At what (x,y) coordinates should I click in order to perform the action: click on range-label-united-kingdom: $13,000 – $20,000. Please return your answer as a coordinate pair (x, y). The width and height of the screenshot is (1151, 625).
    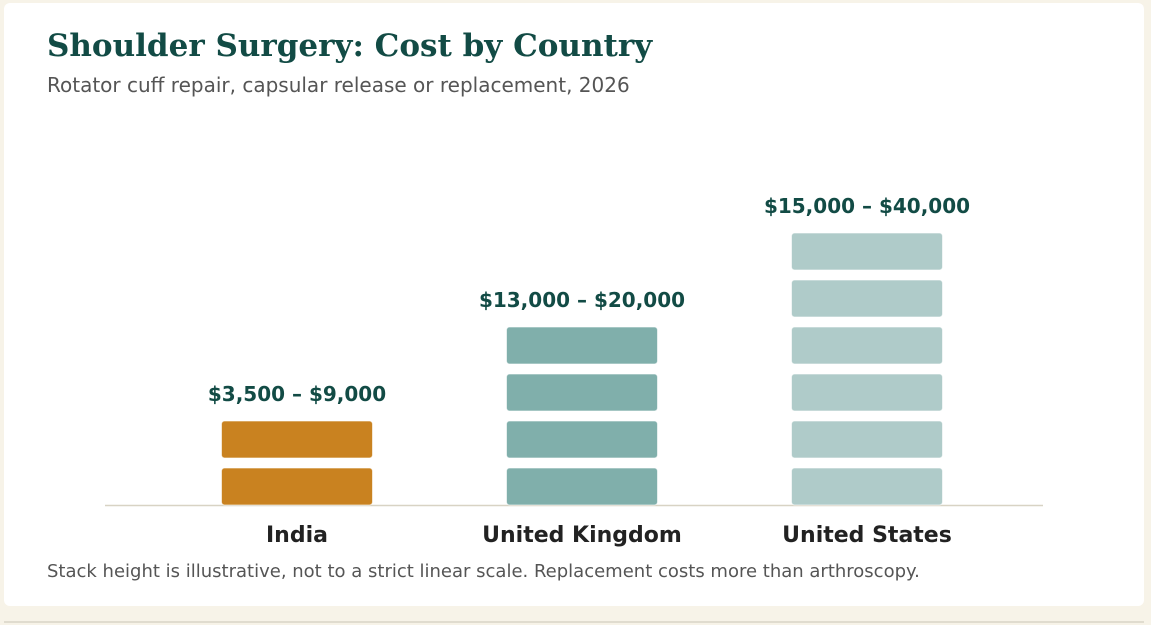
    Looking at the image, I should click on (582, 300).